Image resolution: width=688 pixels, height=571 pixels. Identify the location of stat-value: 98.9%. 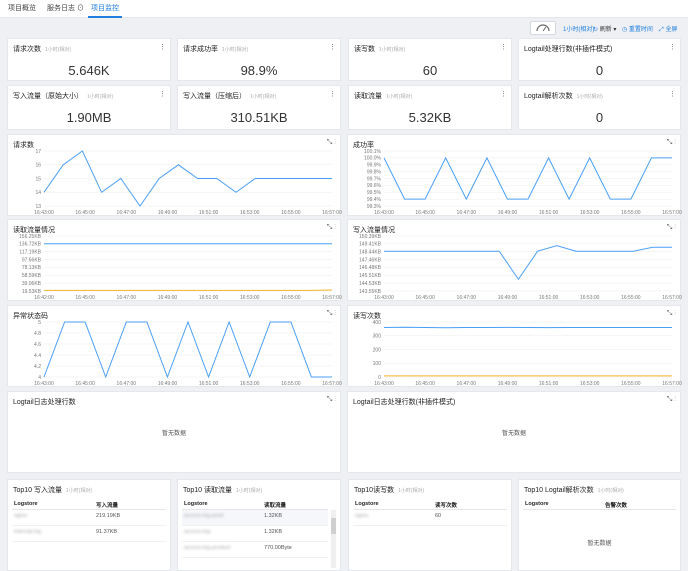
(259, 70).